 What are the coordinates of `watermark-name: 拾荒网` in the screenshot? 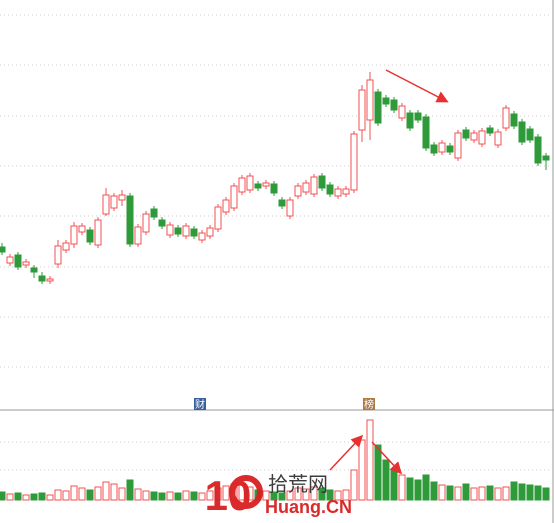 It's located at (298, 484).